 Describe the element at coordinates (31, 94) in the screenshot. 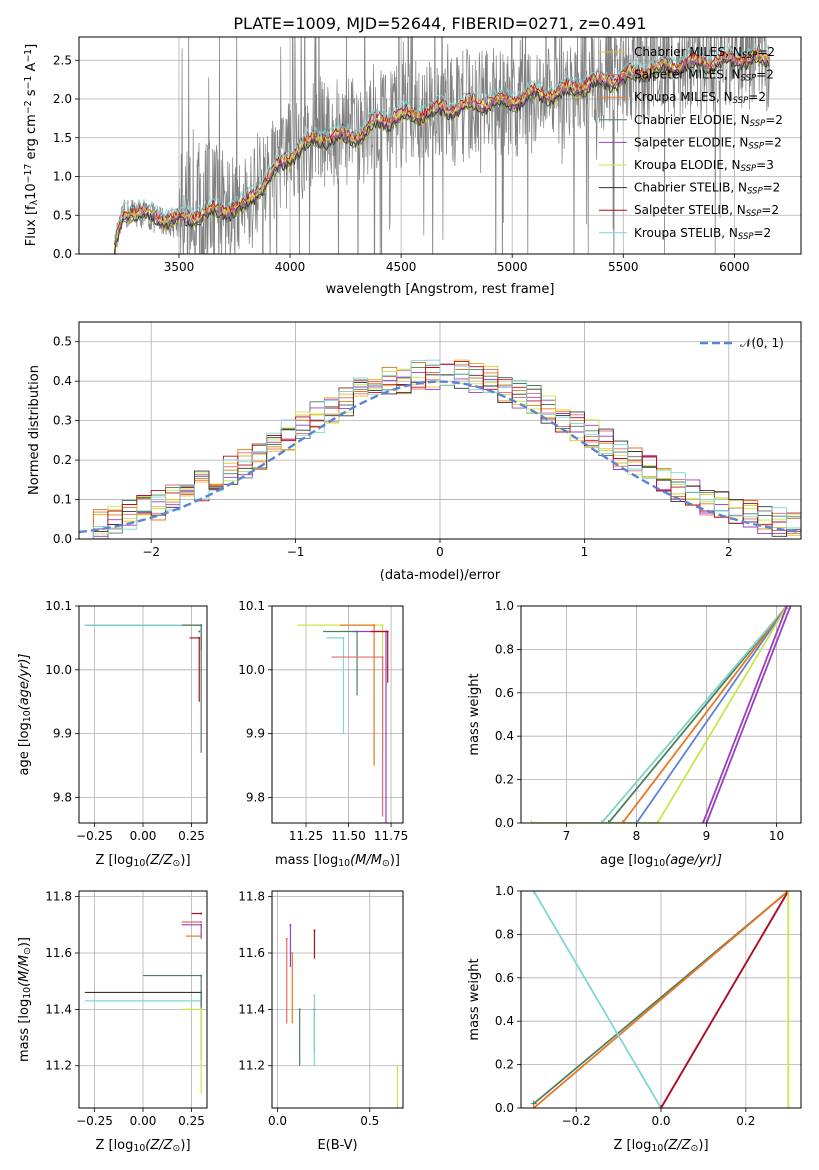

I see `spectrum-ylabel-part: s` at that location.